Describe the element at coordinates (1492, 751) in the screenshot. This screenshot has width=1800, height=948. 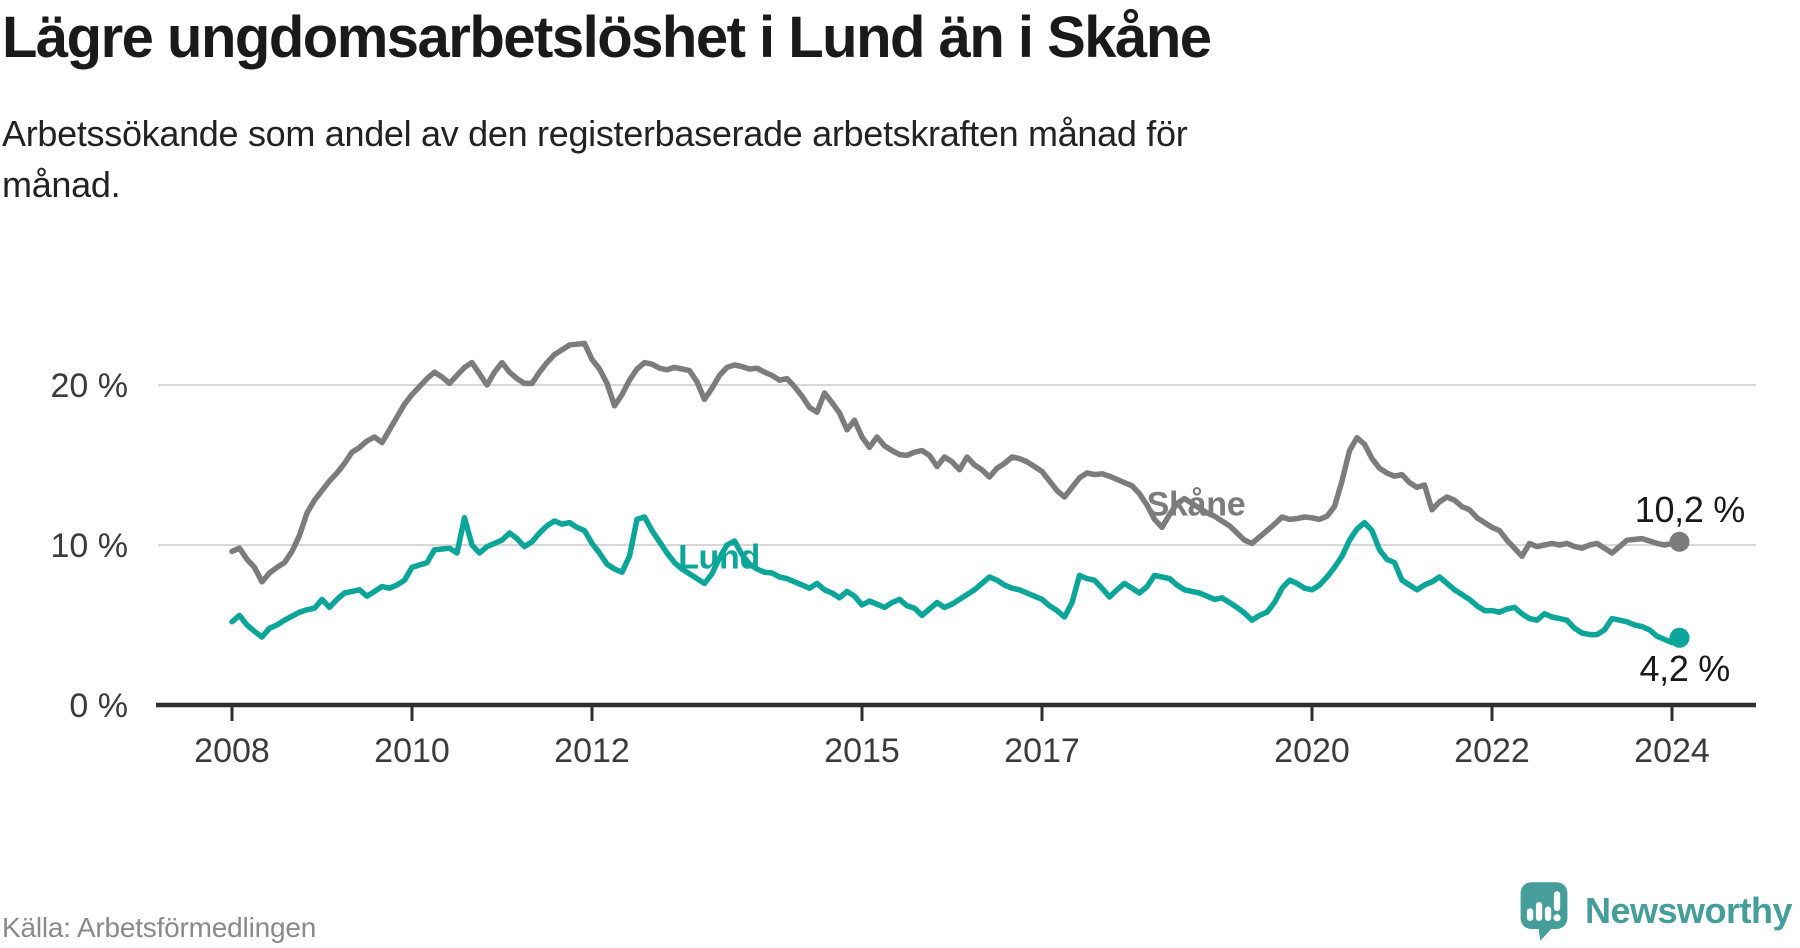
I see `x-tick-label-2022: 2022` at that location.